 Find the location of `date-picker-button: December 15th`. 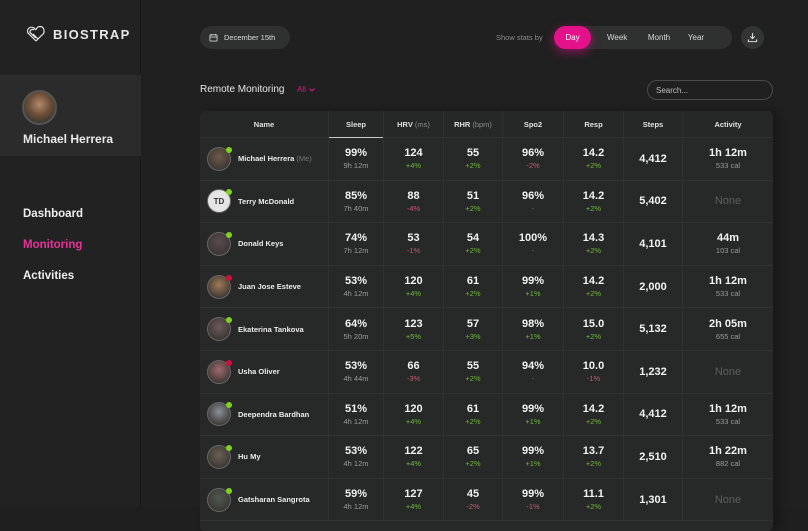

date-picker-button: December 15th is located at coordinates (245, 37).